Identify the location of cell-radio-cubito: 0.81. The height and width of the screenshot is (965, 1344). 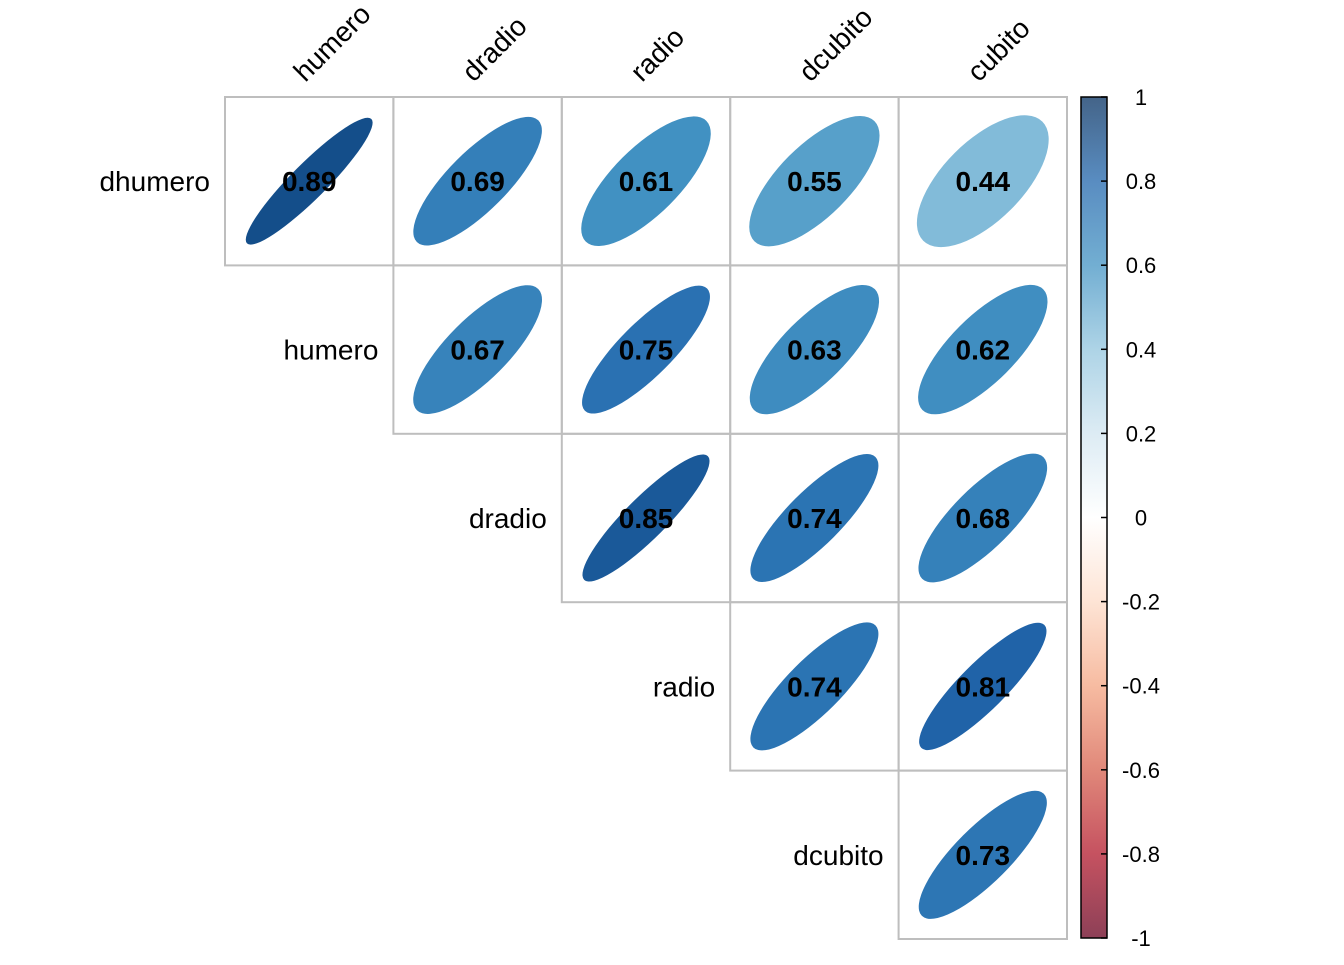
(982, 686).